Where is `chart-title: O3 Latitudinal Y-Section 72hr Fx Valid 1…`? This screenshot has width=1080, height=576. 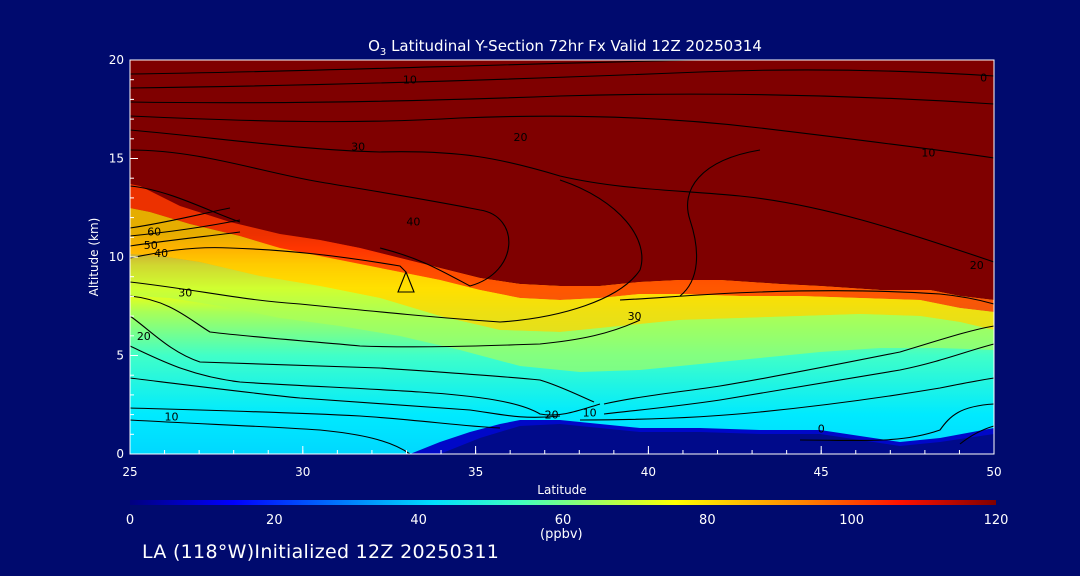
chart-title: O3 Latitudinal Y-Section 72hr Fx Valid 1… is located at coordinates (565, 47).